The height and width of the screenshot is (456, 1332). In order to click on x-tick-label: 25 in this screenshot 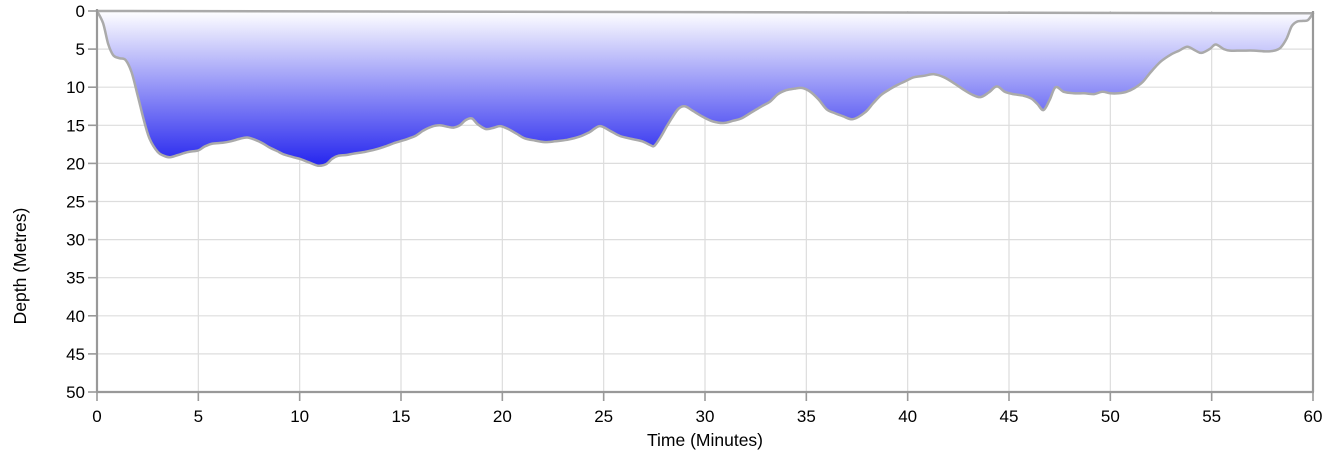, I will do `click(603, 416)`.